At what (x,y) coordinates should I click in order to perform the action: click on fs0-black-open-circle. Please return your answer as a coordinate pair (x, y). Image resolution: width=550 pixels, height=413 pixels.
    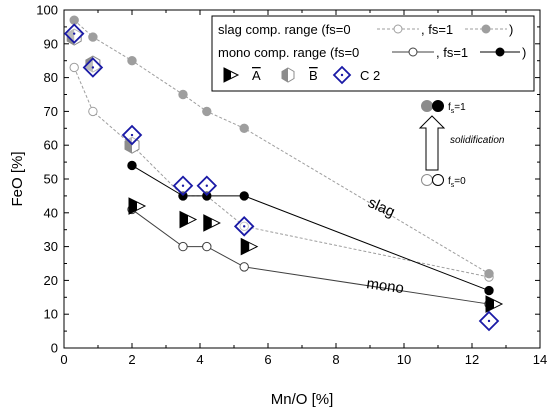
    Looking at the image, I should click on (438, 180).